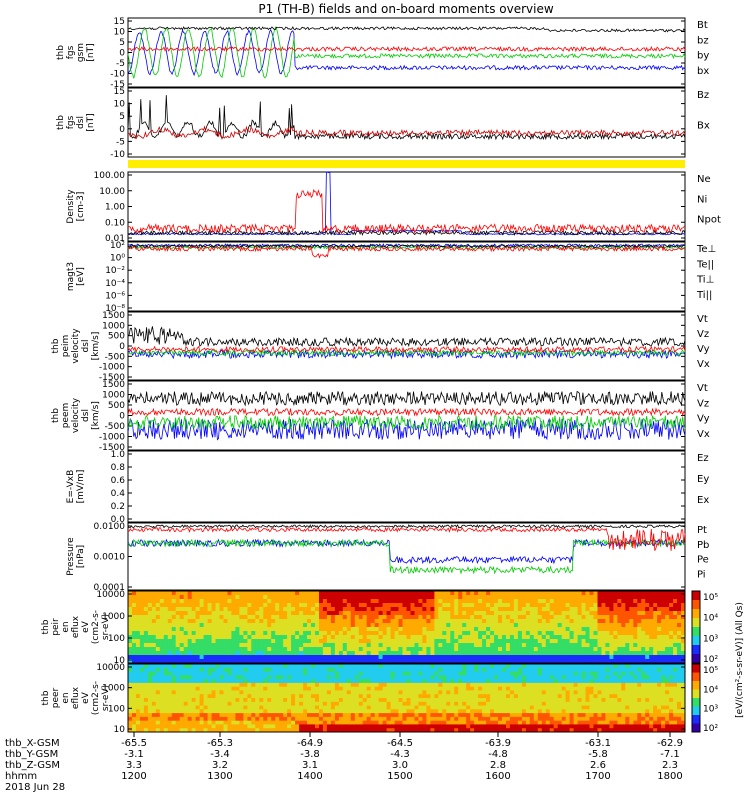 The height and width of the screenshot is (800, 750). I want to click on y-tick-label: 10², so click(117, 246).